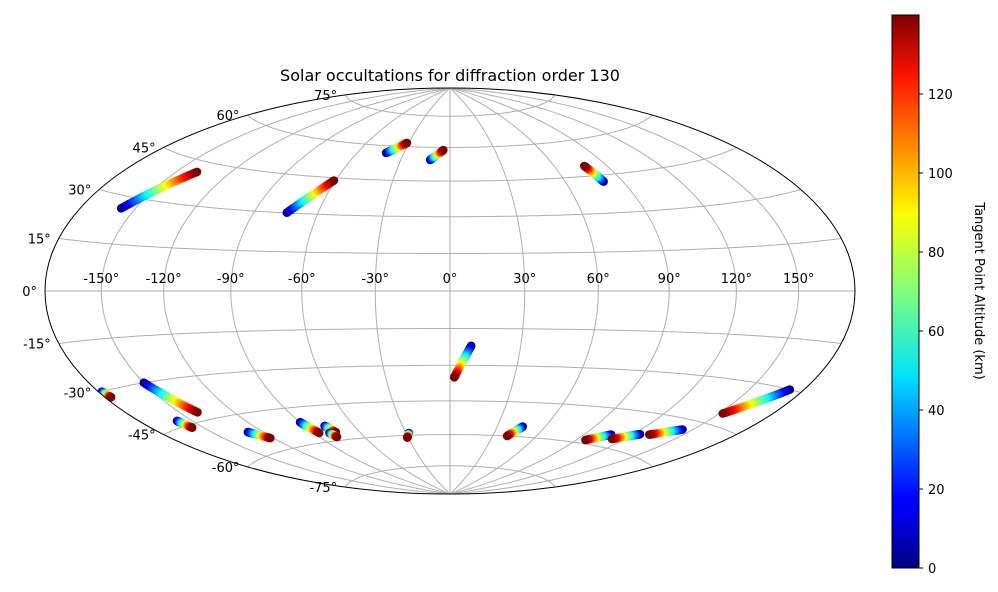 The height and width of the screenshot is (592, 998). Describe the element at coordinates (29, 292) in the screenshot. I see `latitude-tick-label: 0°` at that location.